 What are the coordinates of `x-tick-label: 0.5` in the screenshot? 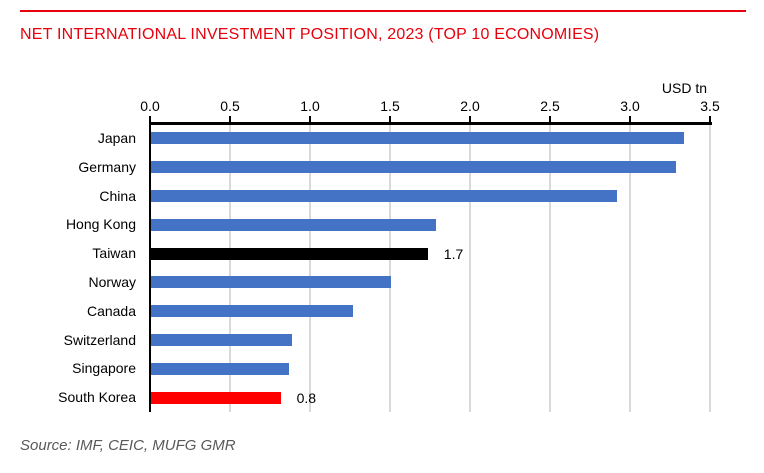 It's located at (230, 106).